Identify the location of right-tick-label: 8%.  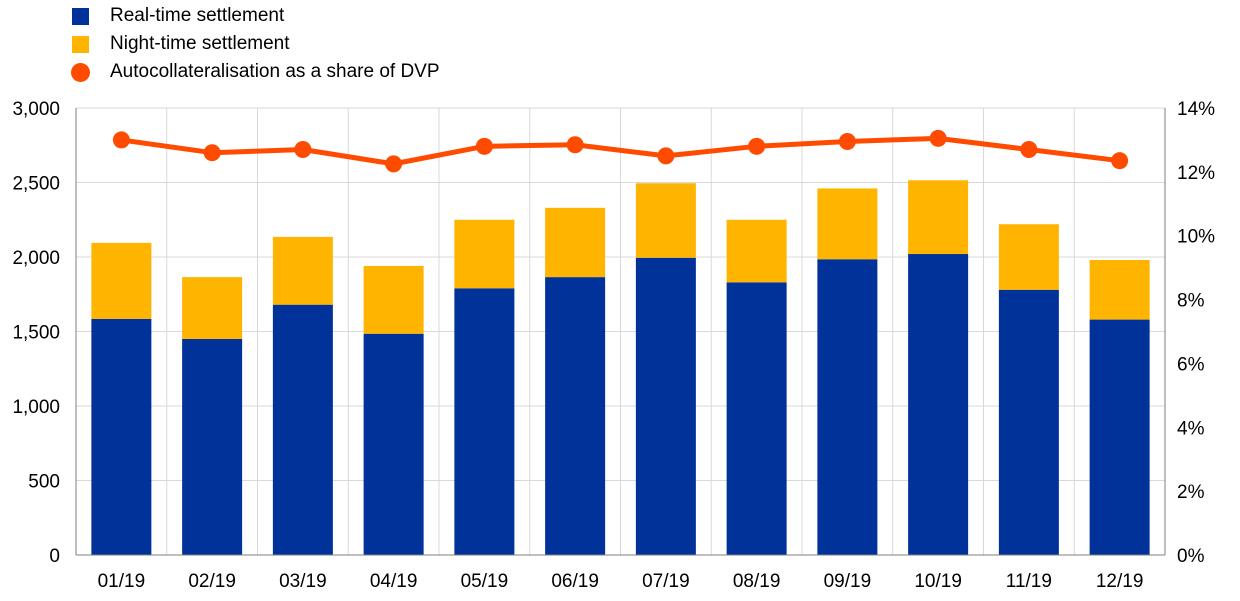
(1191, 301).